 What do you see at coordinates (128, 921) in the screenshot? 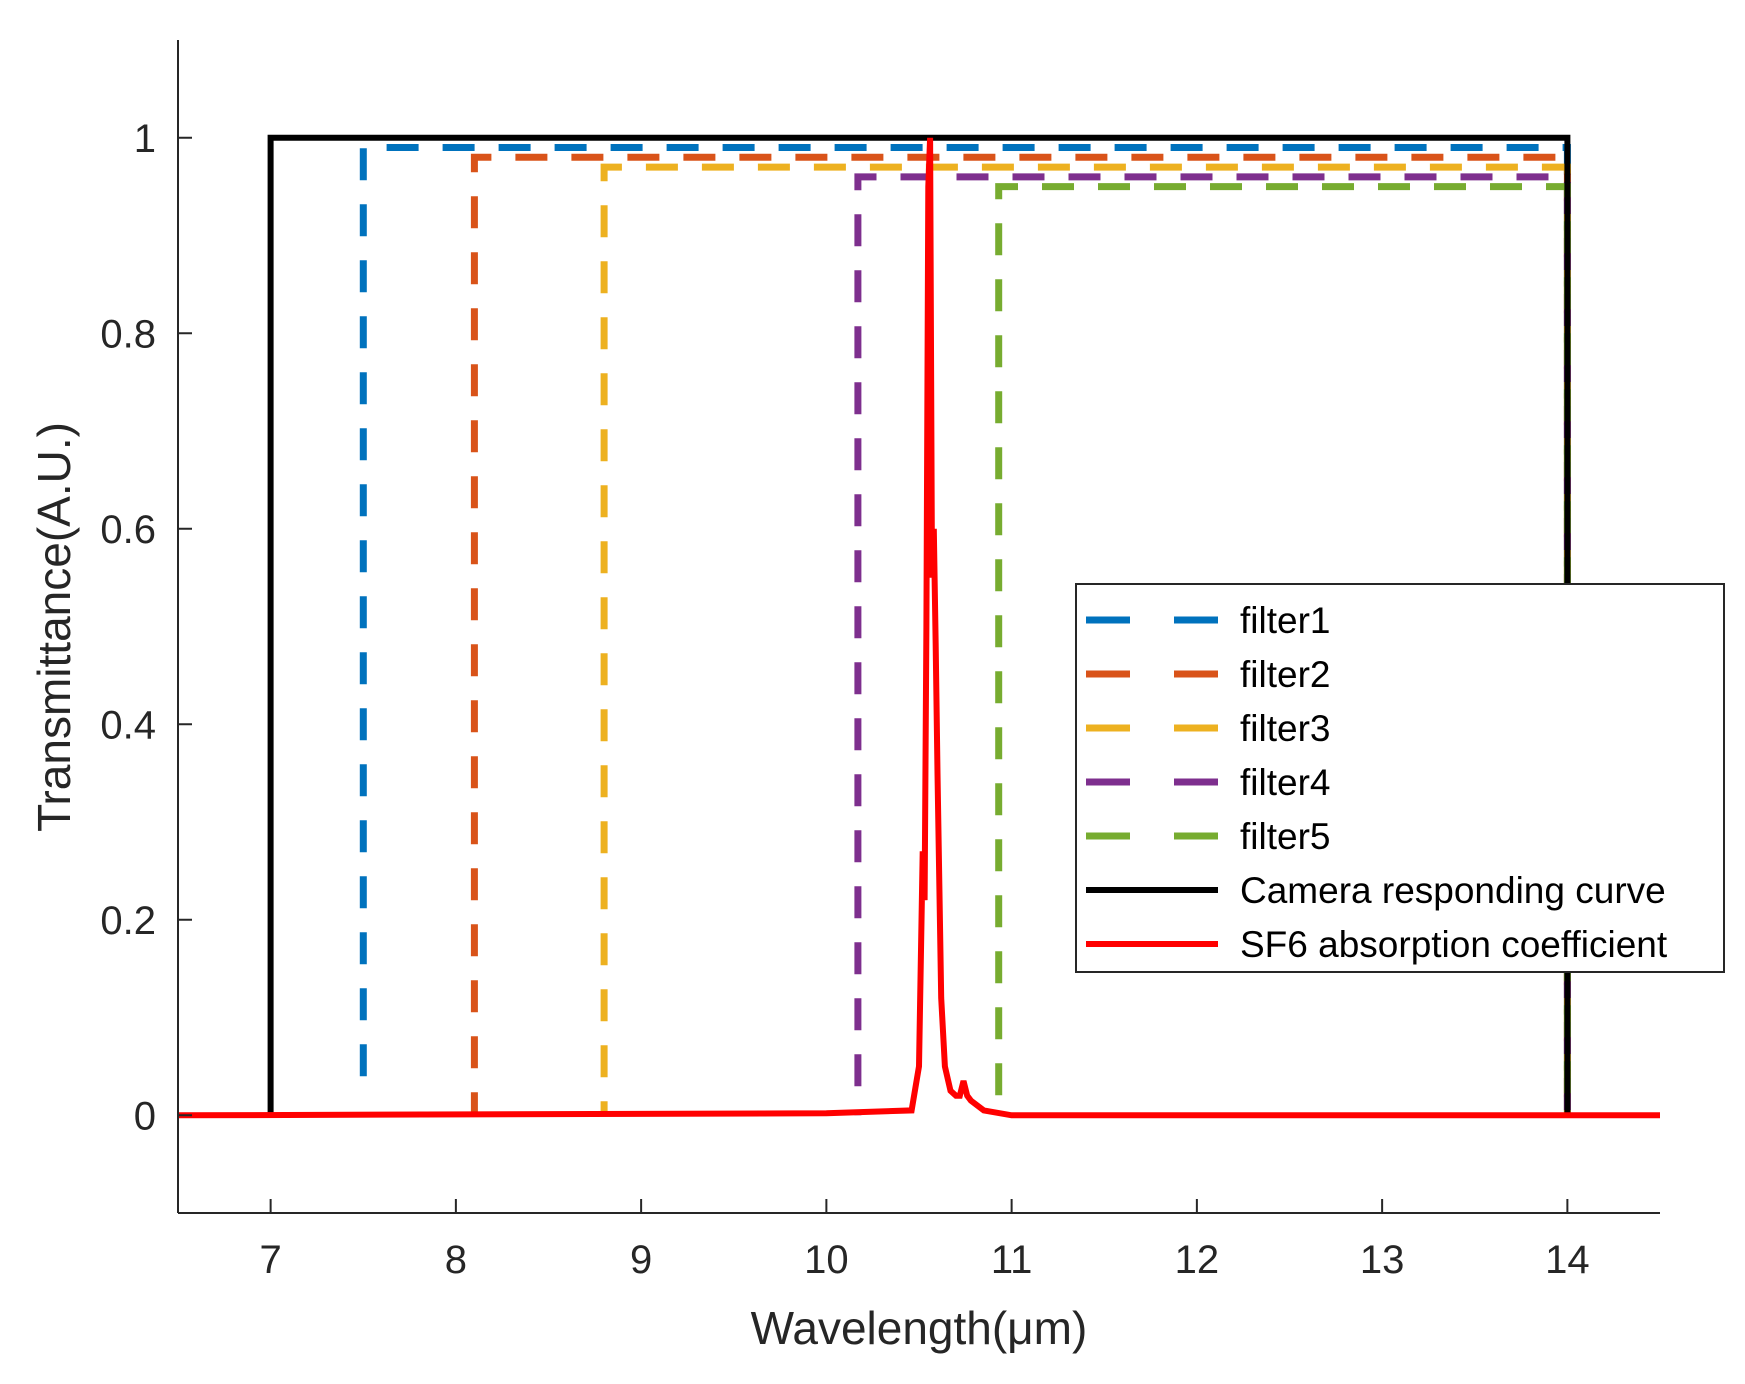
I see `y-tick-label: 0.2` at bounding box center [128, 921].